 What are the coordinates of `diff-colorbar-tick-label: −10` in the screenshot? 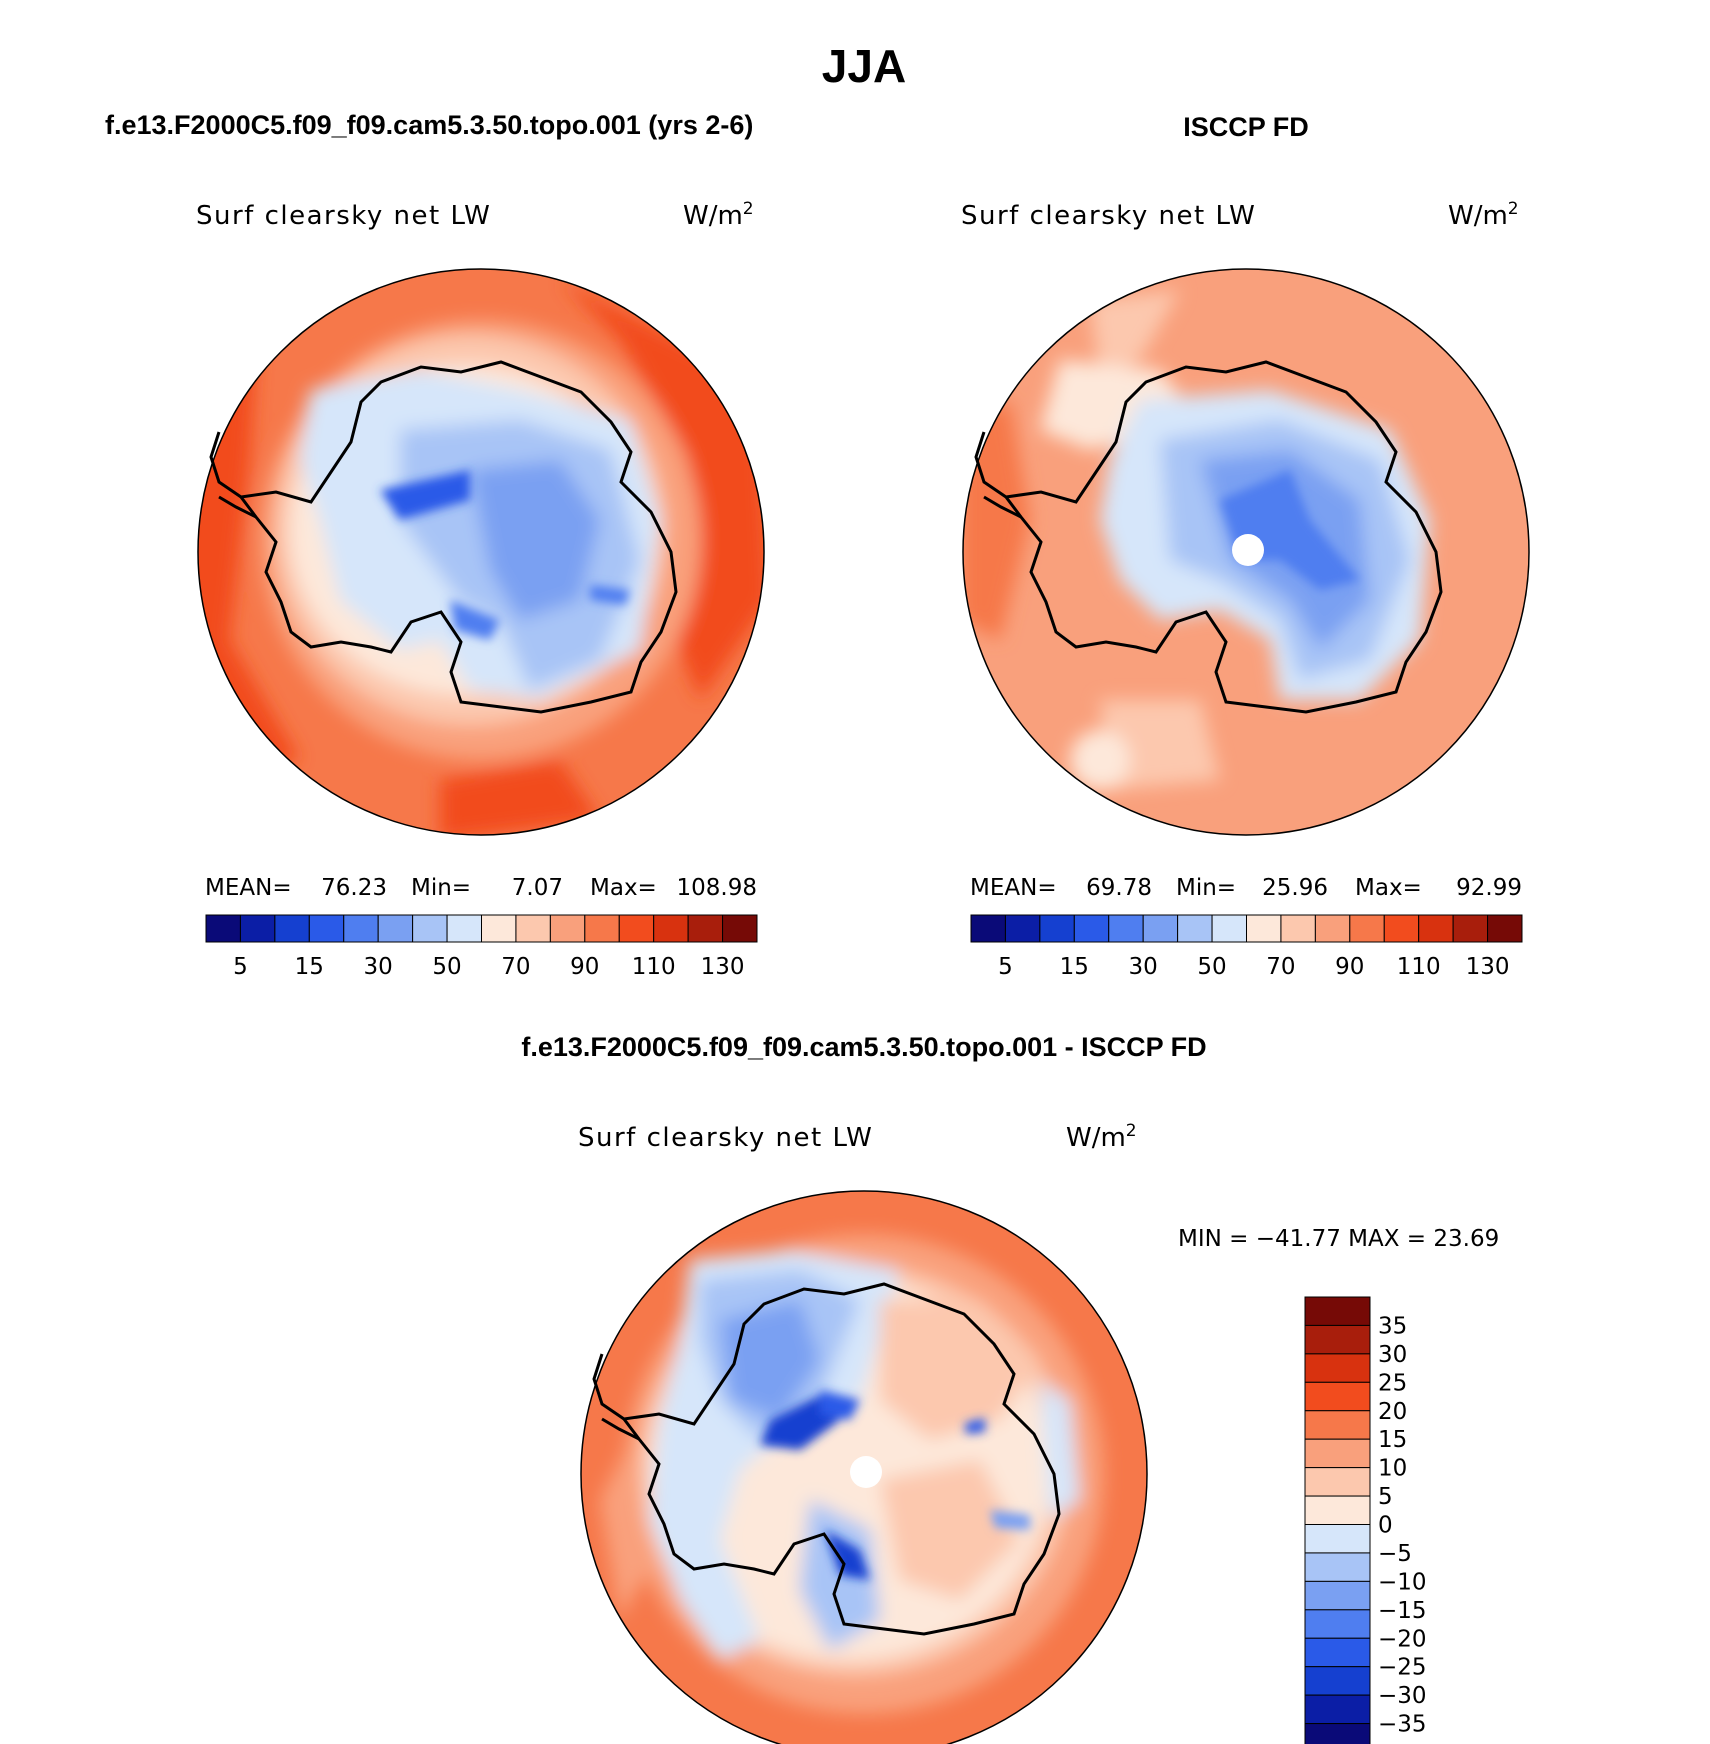 It's located at (1402, 1582).